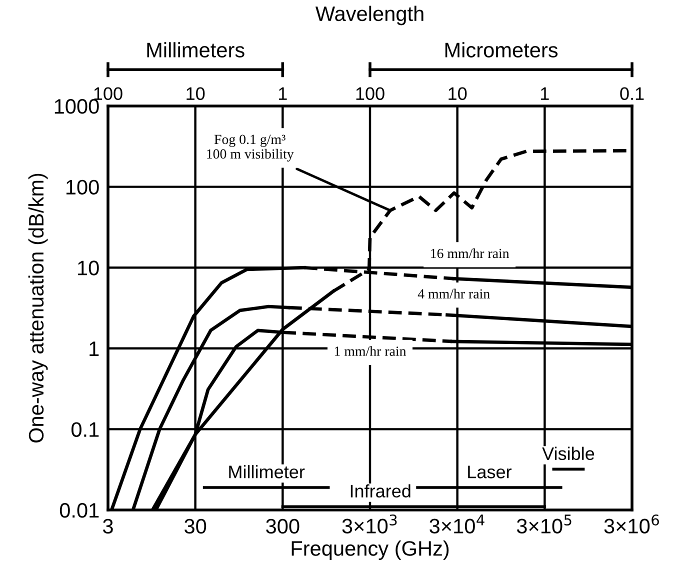  I want to click on annotation: 1 mm/hr rain, so click(370, 351).